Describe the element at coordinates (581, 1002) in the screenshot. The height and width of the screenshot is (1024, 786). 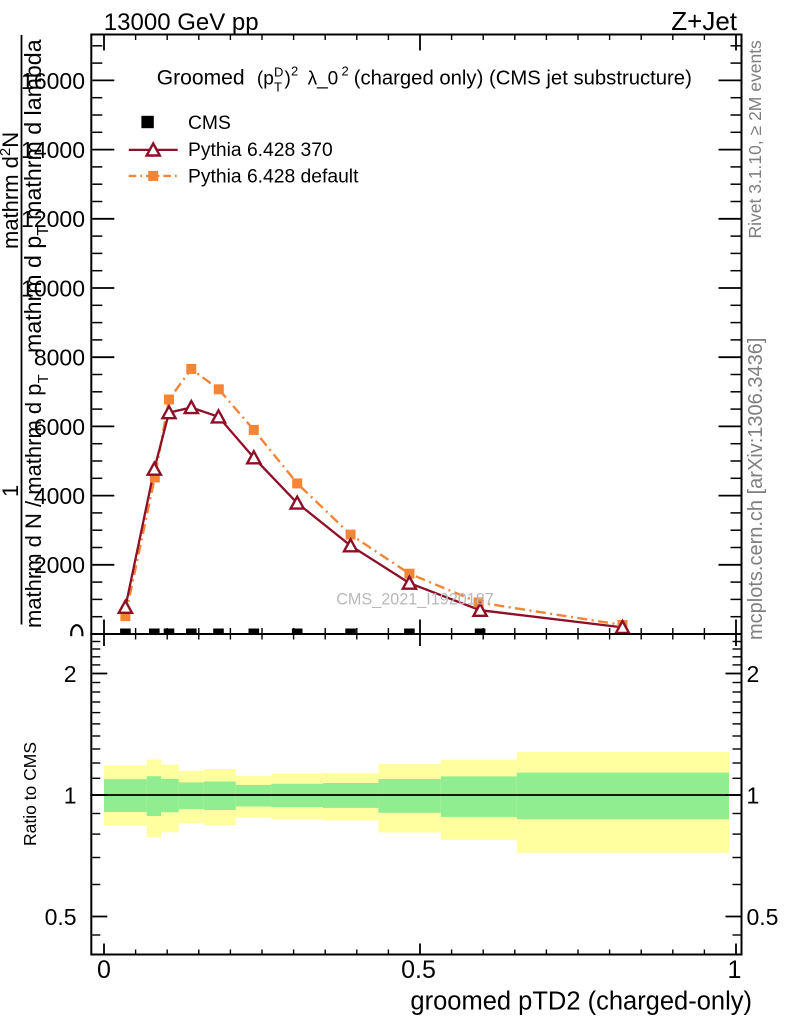
I see `svg-text: groomed pTD2 (charged-only)` at that location.